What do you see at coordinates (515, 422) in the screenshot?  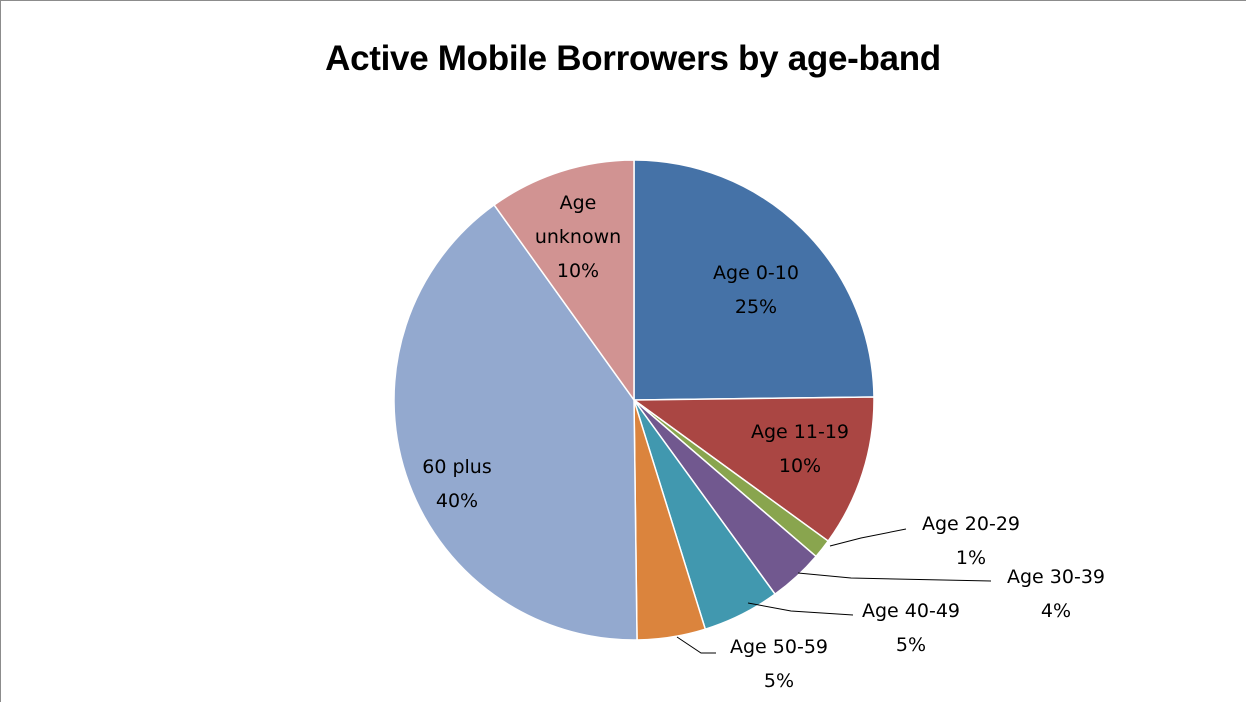 I see `pie-slice-60-plus` at bounding box center [515, 422].